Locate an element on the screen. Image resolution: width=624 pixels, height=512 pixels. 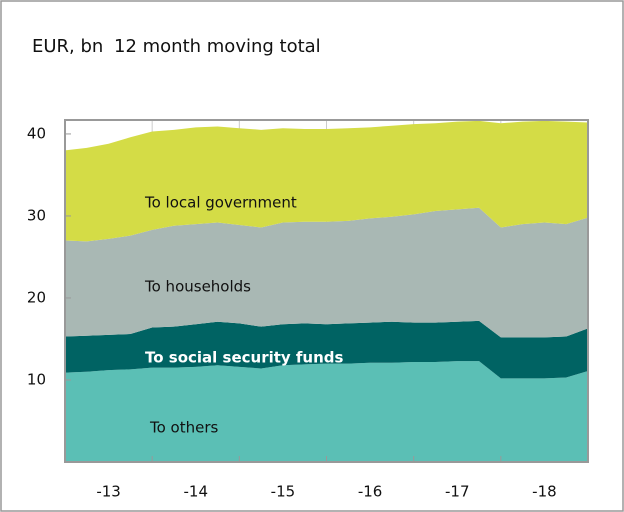
x-tick-label: -16 is located at coordinates (370, 492).